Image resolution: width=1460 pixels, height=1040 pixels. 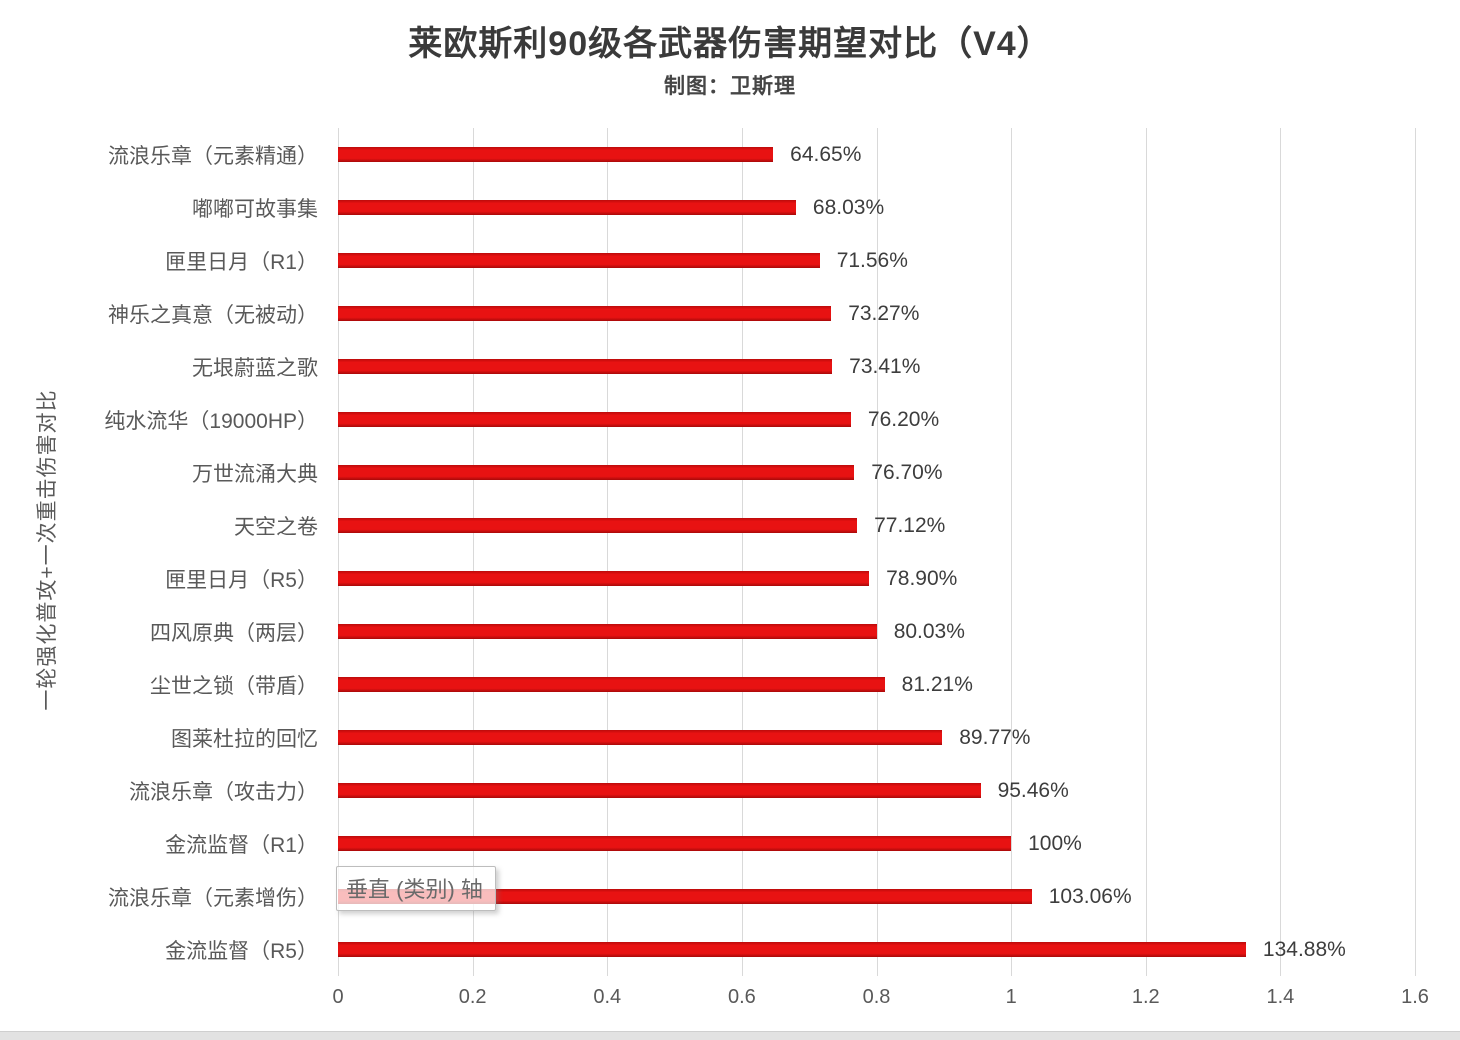 What do you see at coordinates (255, 209) in the screenshot?
I see `category-label: 嘟嘟可故事集` at bounding box center [255, 209].